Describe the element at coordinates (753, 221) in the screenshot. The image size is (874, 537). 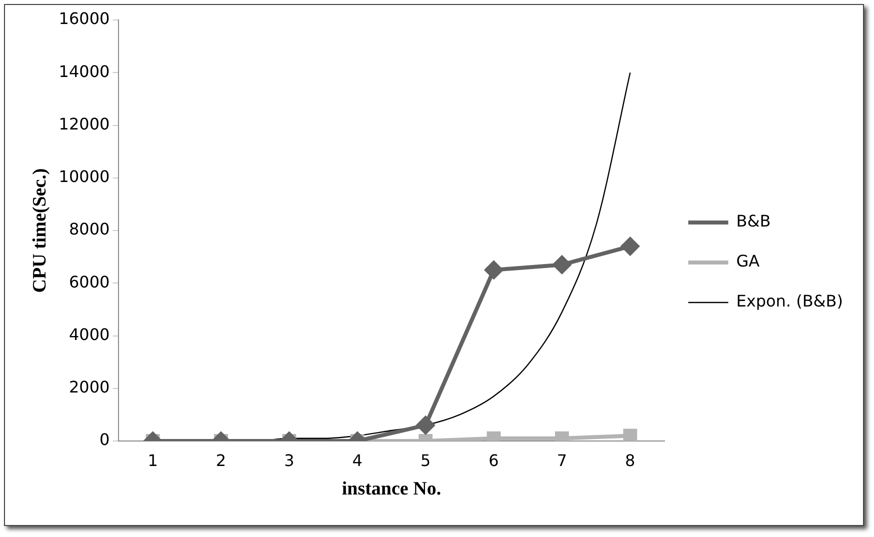
I see `legend-label: B&B` at that location.